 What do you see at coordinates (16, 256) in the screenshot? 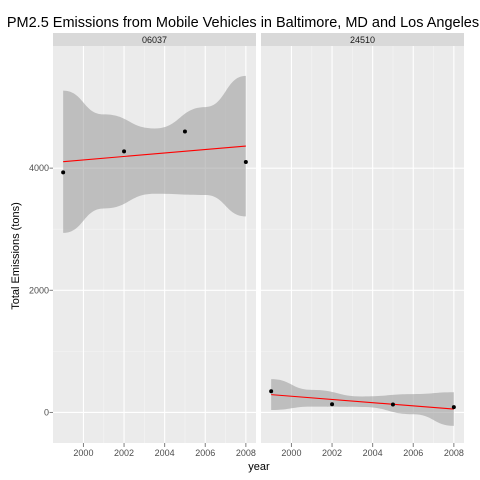
I see `y-axis-label: Total Emissions (tons)` at bounding box center [16, 256].